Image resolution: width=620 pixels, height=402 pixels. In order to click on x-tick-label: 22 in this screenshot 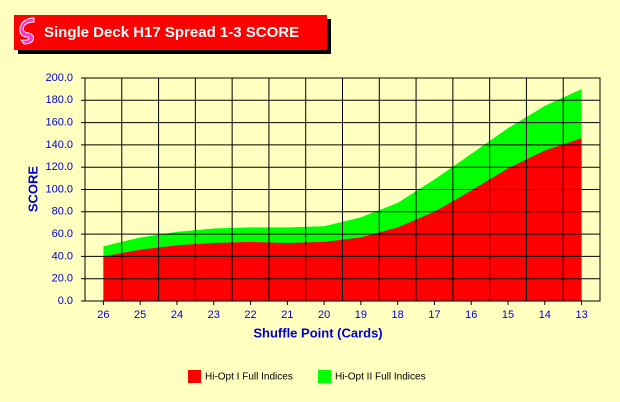, I will do `click(250, 315)`.